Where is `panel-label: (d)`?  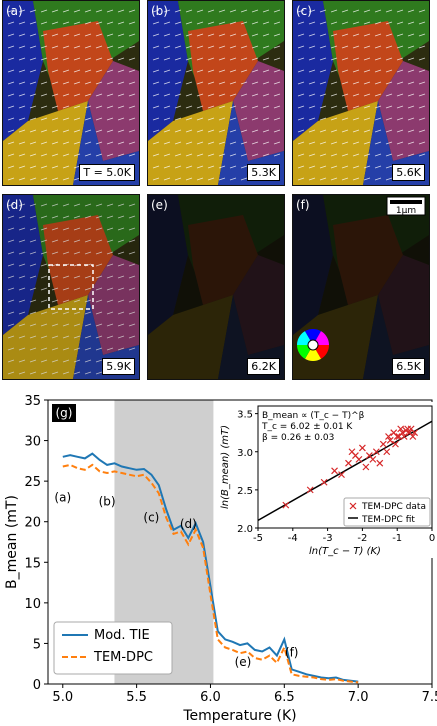
panel-label: (d) is located at coordinates (14, 205).